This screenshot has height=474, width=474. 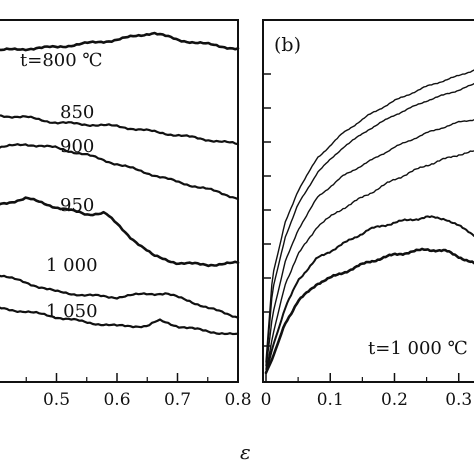 What do you see at coordinates (56, 400) in the screenshot?
I see `panel-a-x-tick-label-1: 0.5` at bounding box center [56, 400].